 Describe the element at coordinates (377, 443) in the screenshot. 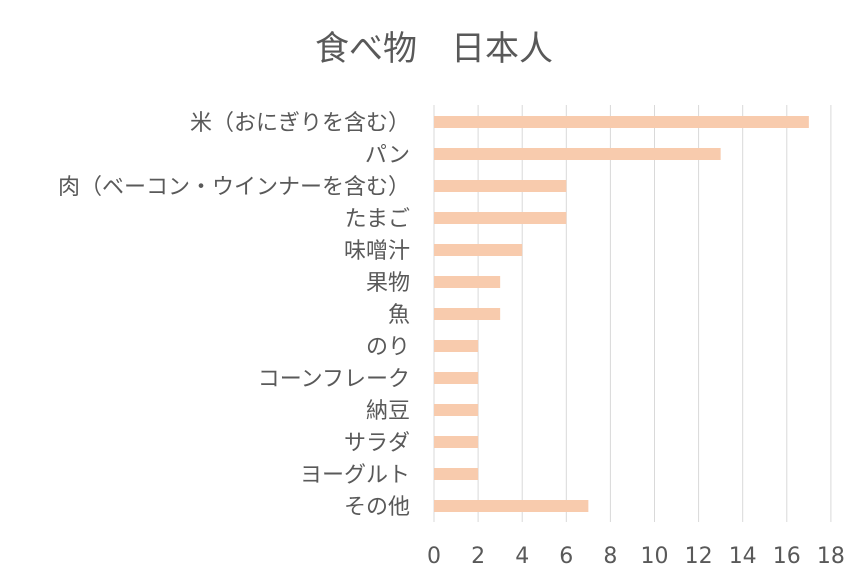

I see `category-label: サラダ` at that location.